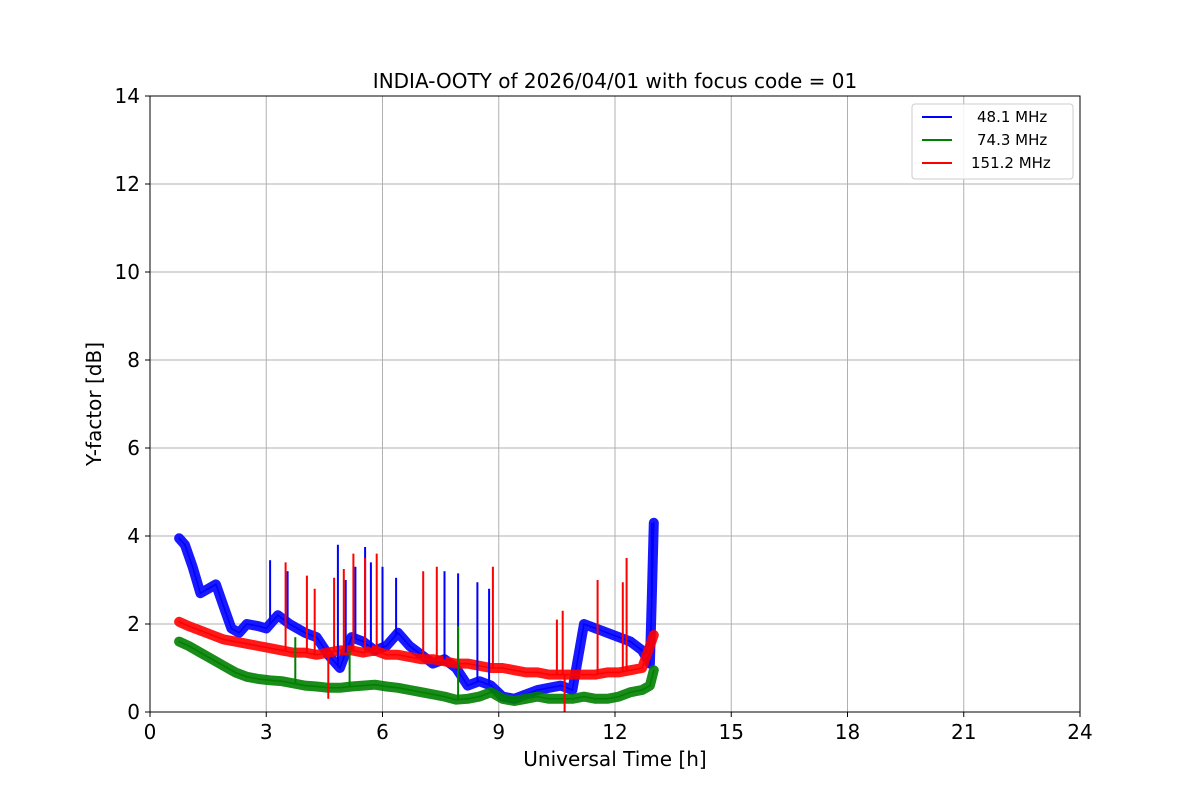 The image size is (1200, 800). Describe the element at coordinates (94, 404) in the screenshot. I see `y-axis-label: Y-factor [dB]` at that location.